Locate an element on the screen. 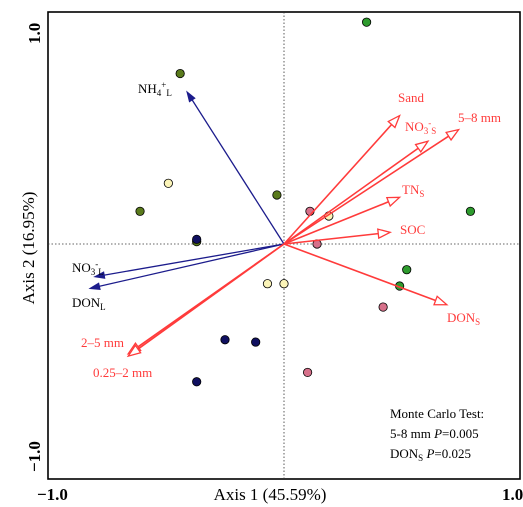 Image resolution: width=523 pixels, height=507 pixels. label-no3-s: NO3-S is located at coordinates (420, 127).